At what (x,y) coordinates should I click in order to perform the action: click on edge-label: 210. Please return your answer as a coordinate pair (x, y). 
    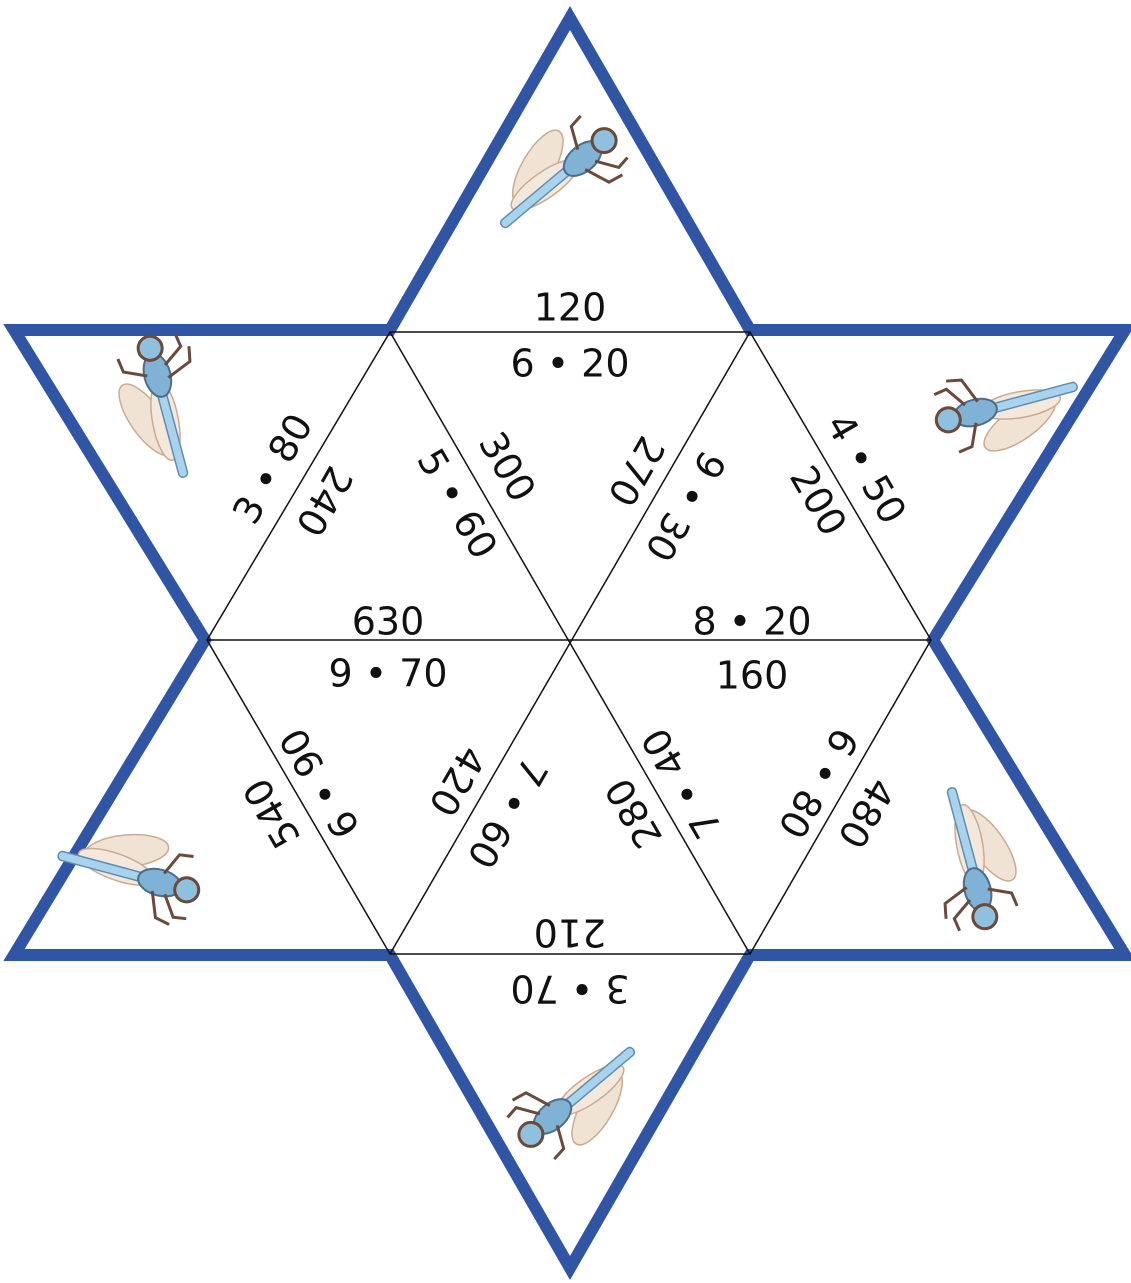
    Looking at the image, I should click on (570, 933).